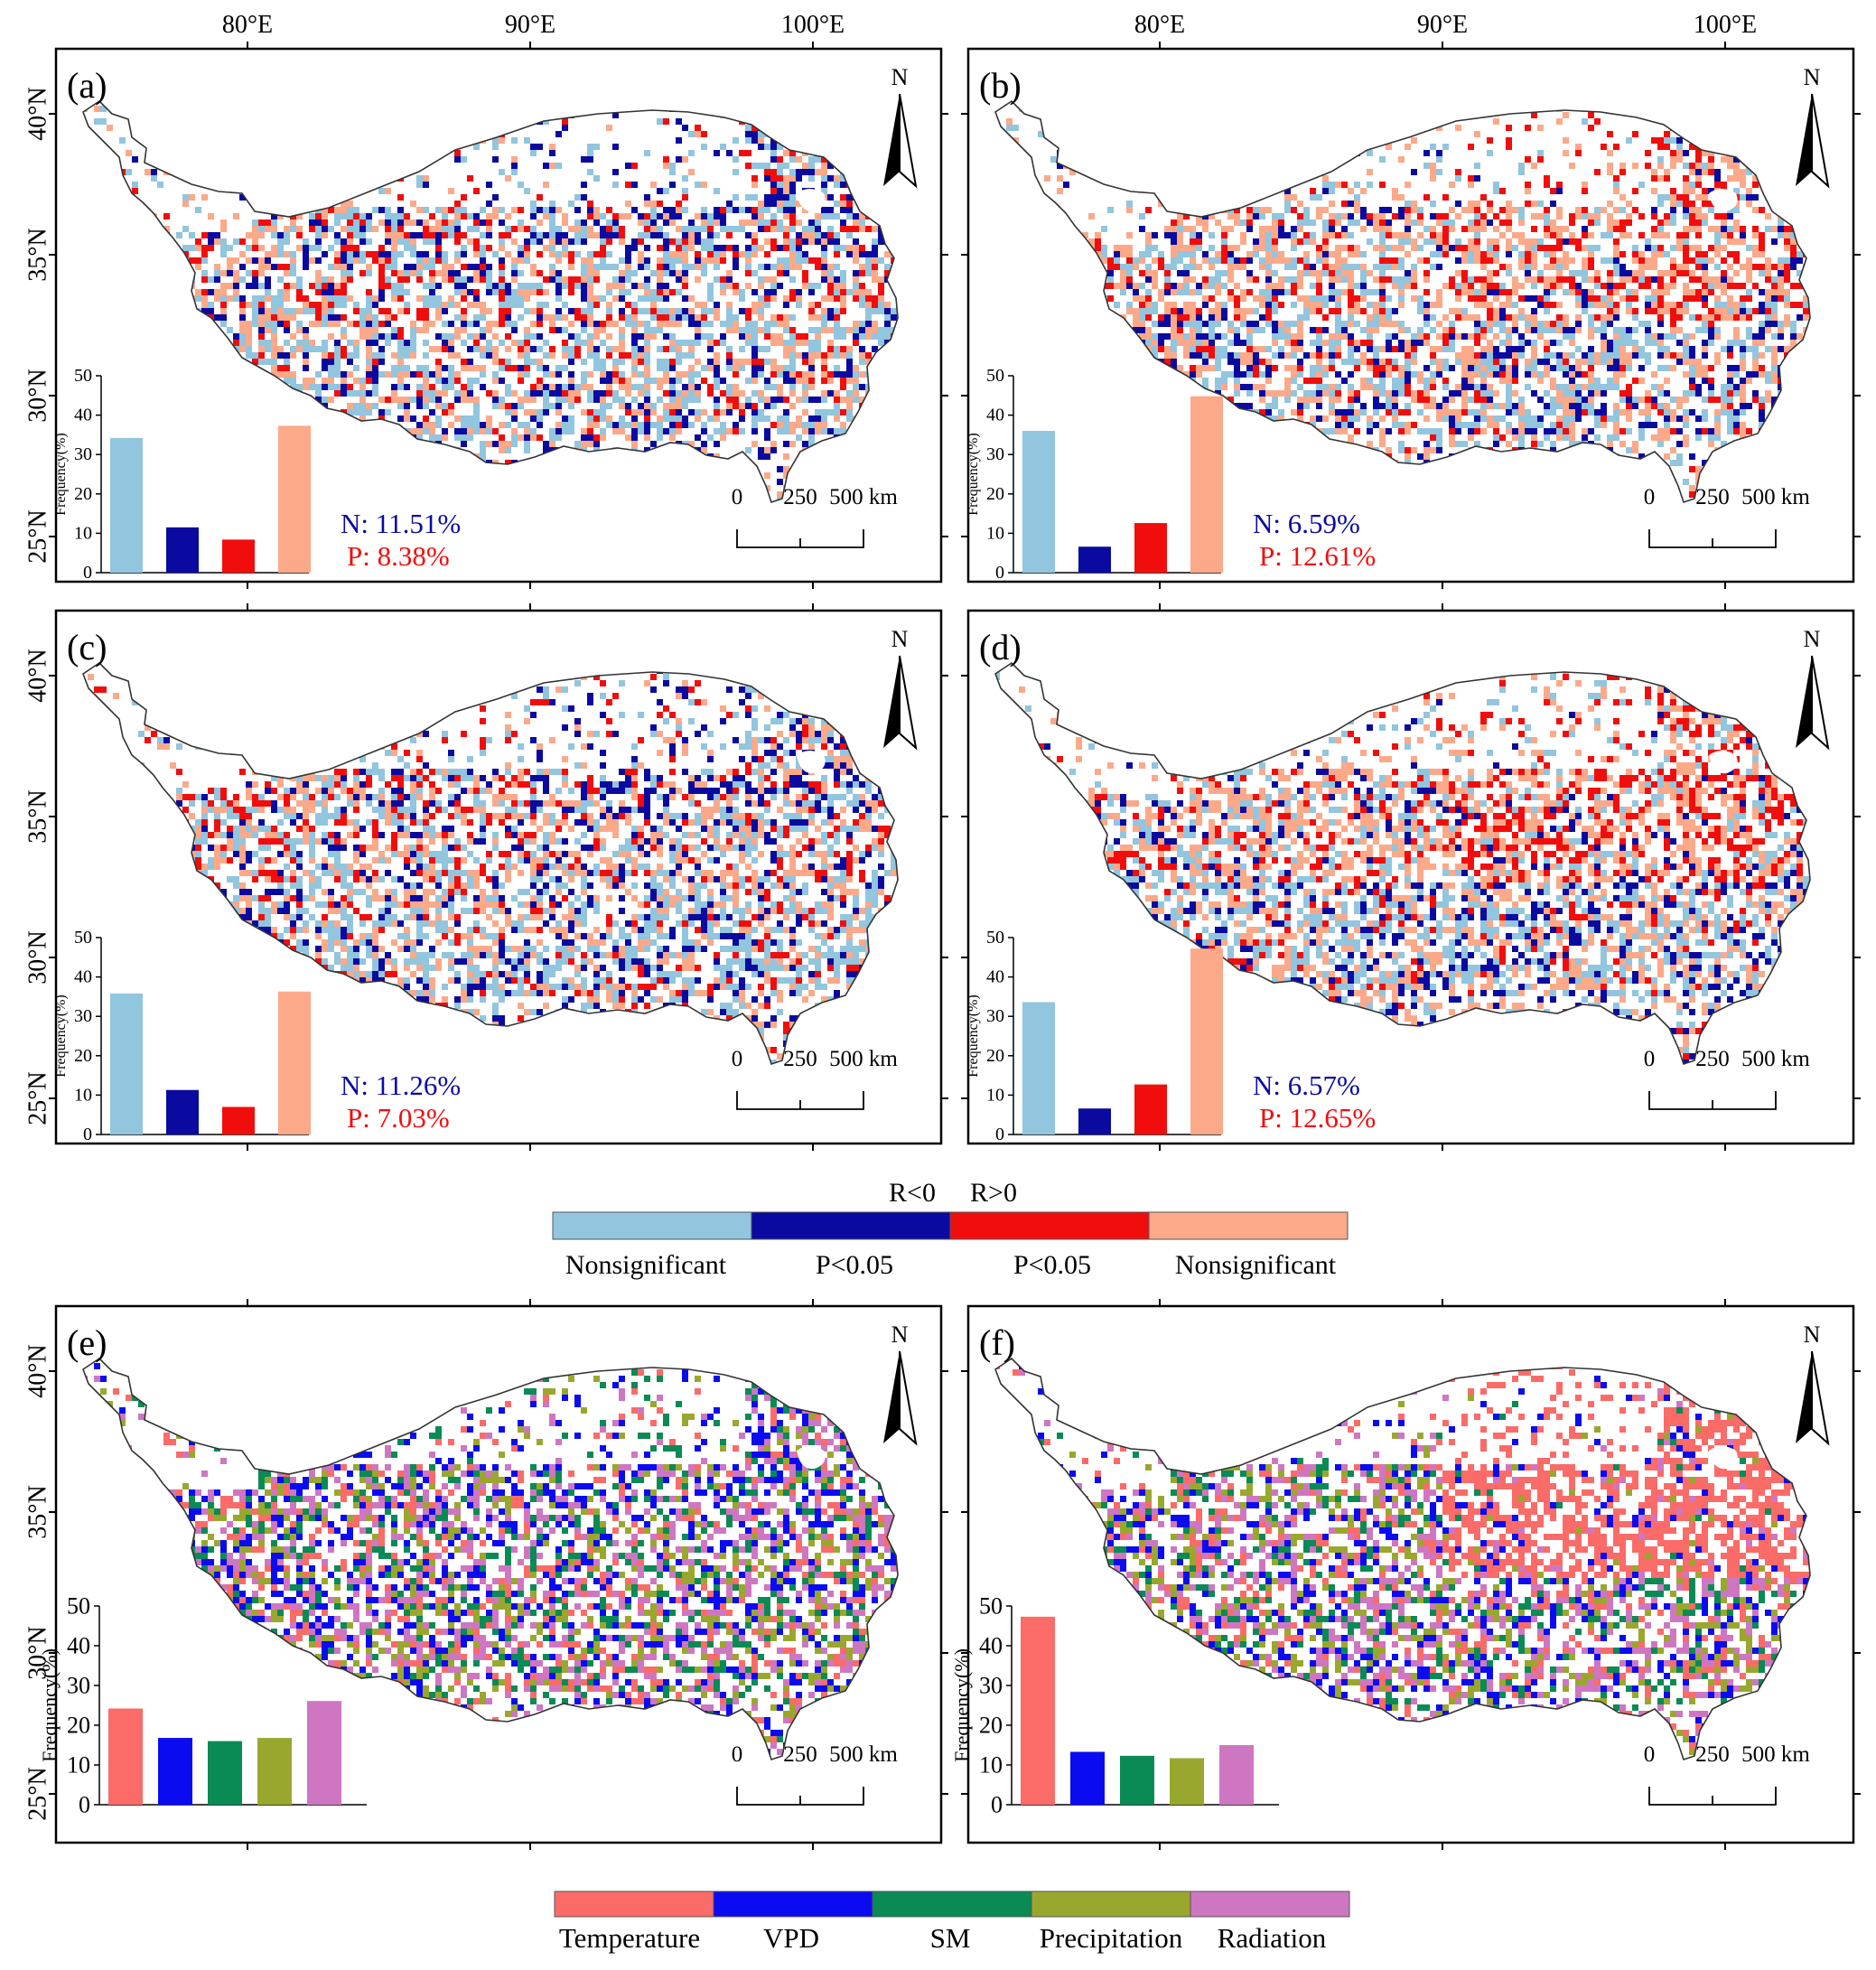 This screenshot has height=1970, width=1876. What do you see at coordinates (401, 523) in the screenshot?
I see `negative-percent: N: 11.51%` at bounding box center [401, 523].